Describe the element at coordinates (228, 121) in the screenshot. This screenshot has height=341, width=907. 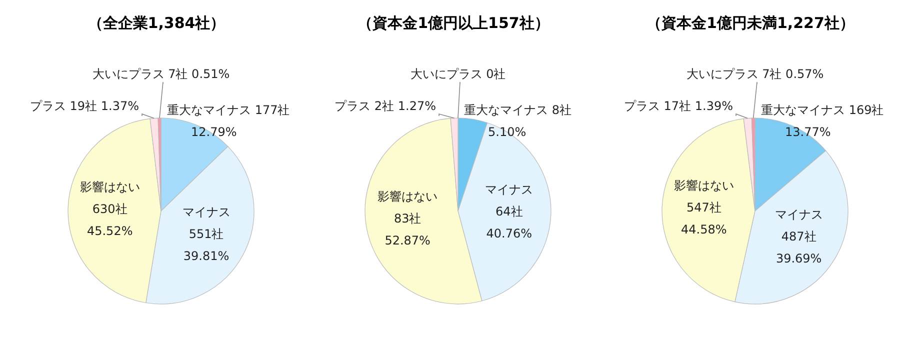
I see `slice-label: 重大なマイナス 177社 12.79%` at that location.